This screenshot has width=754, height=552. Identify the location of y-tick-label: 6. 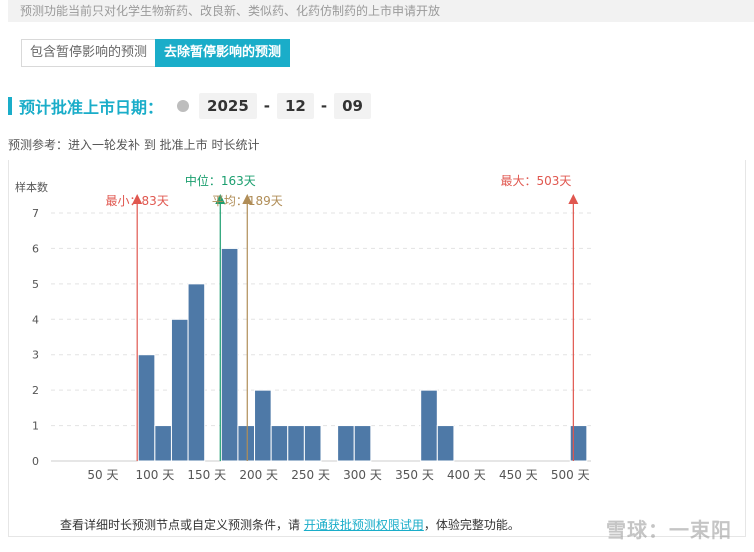
(35, 248).